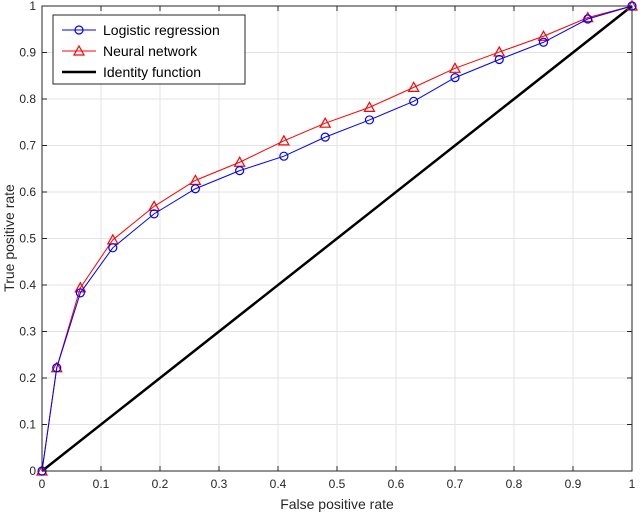  I want to click on y-tick-label: 0.1, so click(27, 425).